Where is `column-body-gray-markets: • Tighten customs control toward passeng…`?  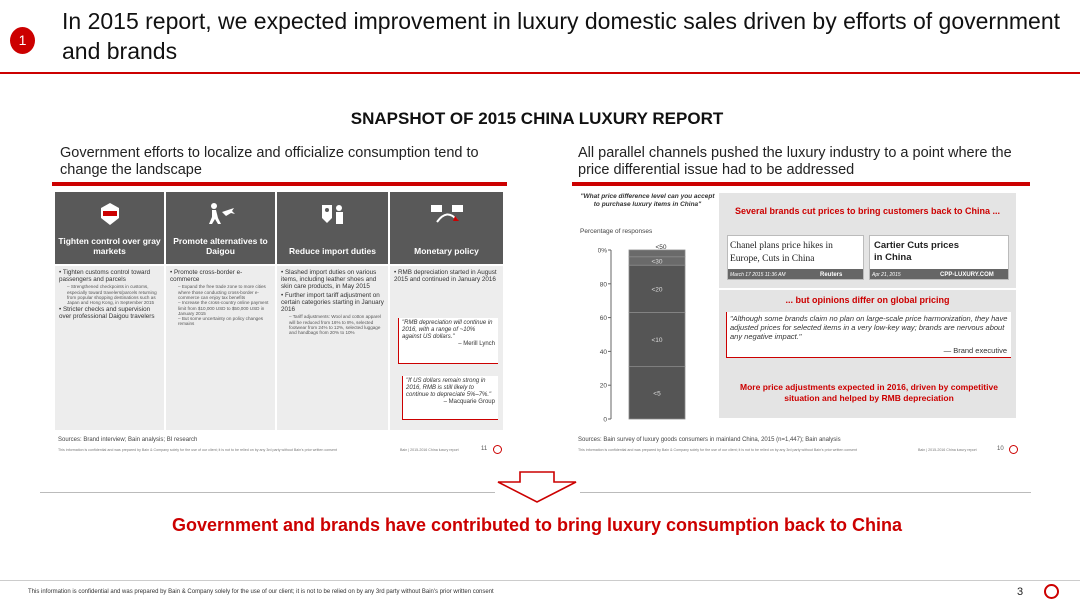 column-body-gray-markets: • Tighten customs control toward passeng… is located at coordinates (109, 348).